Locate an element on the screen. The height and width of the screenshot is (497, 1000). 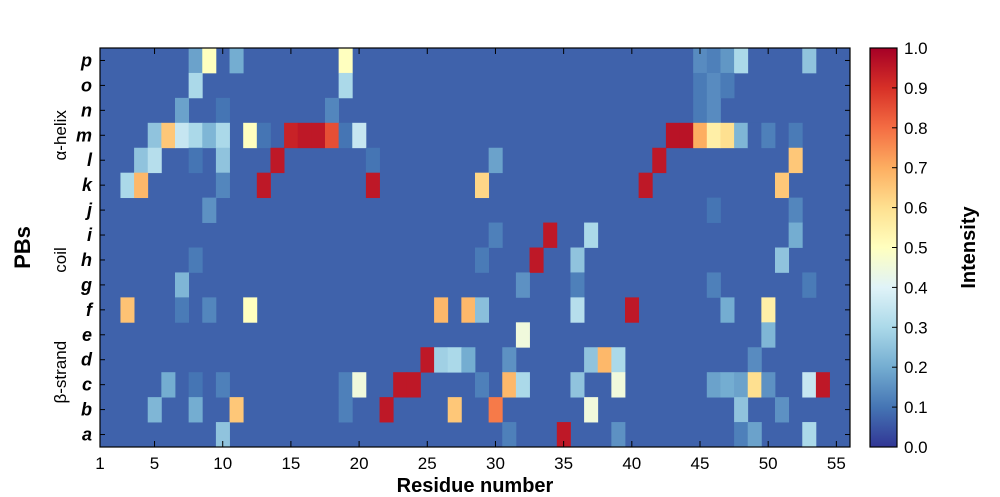
y-tick-label: p is located at coordinates (86, 60).